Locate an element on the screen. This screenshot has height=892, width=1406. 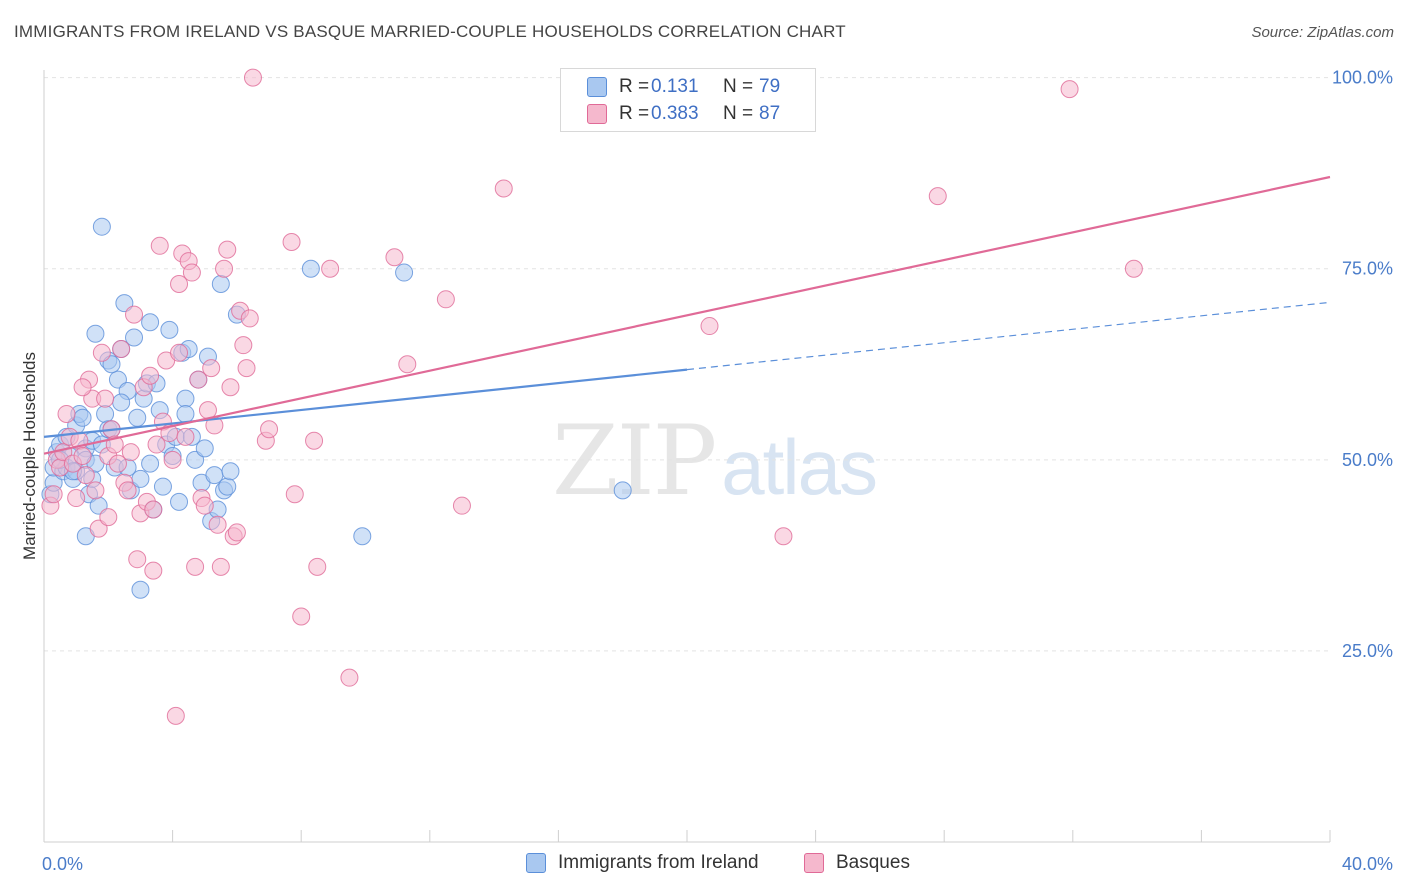
legend-label: Basques is located at coordinates (873, 862).